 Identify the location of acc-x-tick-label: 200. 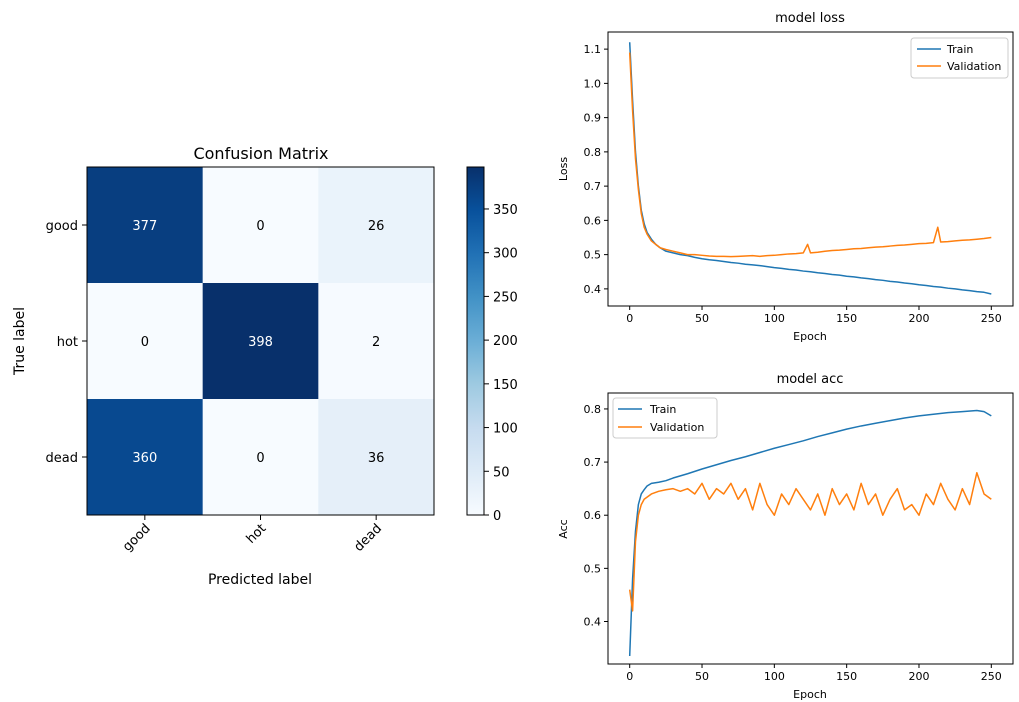
(918, 676).